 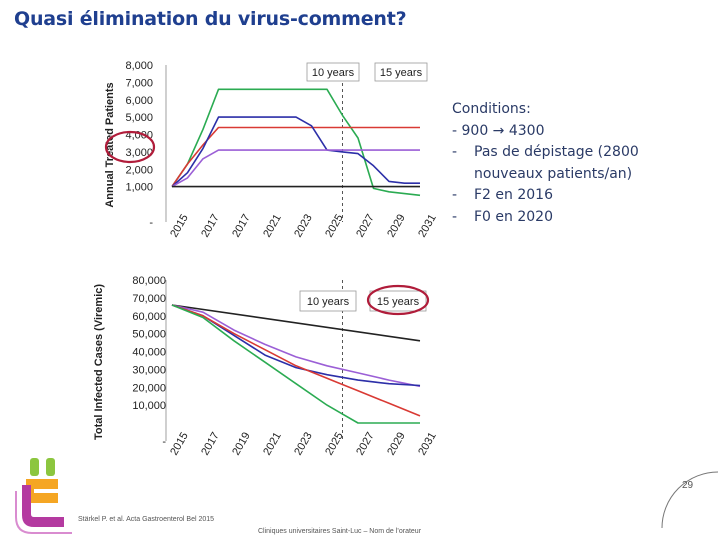 What do you see at coordinates (241, 443) in the screenshot?
I see `x-tick-label: 2019` at bounding box center [241, 443].